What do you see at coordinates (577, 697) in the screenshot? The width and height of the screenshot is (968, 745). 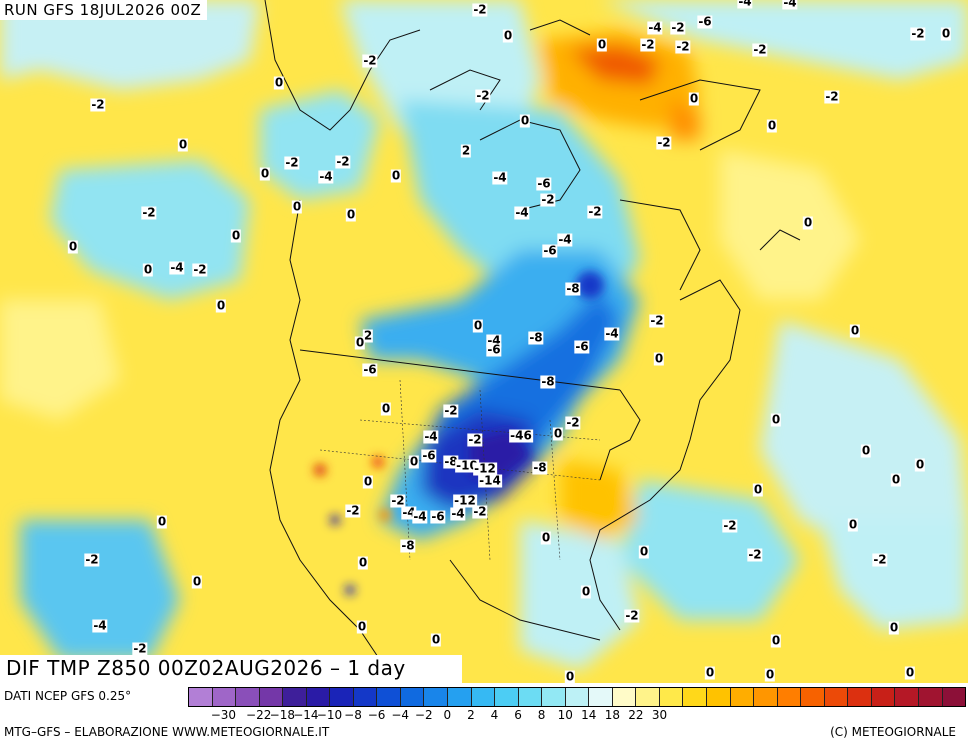 I see `colorbar` at bounding box center [577, 697].